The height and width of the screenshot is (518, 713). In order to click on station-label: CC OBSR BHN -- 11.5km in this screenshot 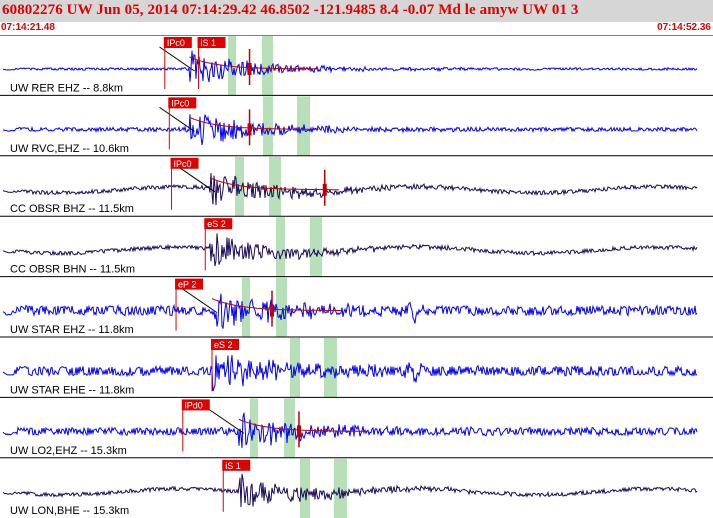, I will do `click(72, 270)`.